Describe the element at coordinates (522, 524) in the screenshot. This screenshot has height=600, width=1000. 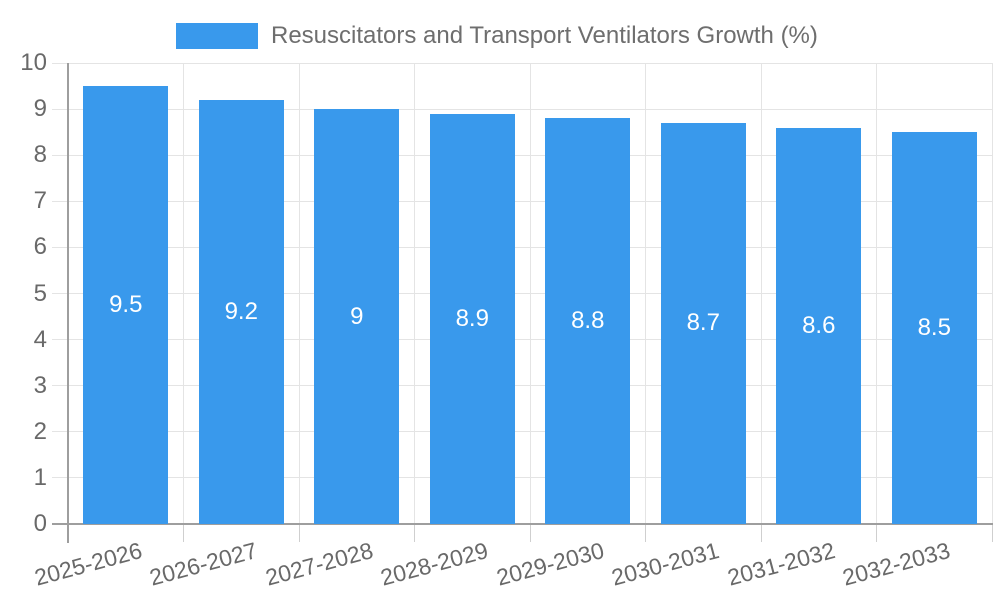
I see `x-axis-baseline` at that location.